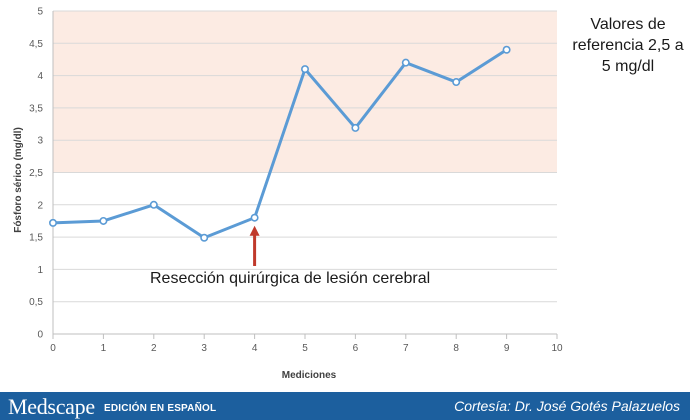 Image resolution: width=690 pixels, height=420 pixels. I want to click on y-tick-label: 5, so click(40, 12).